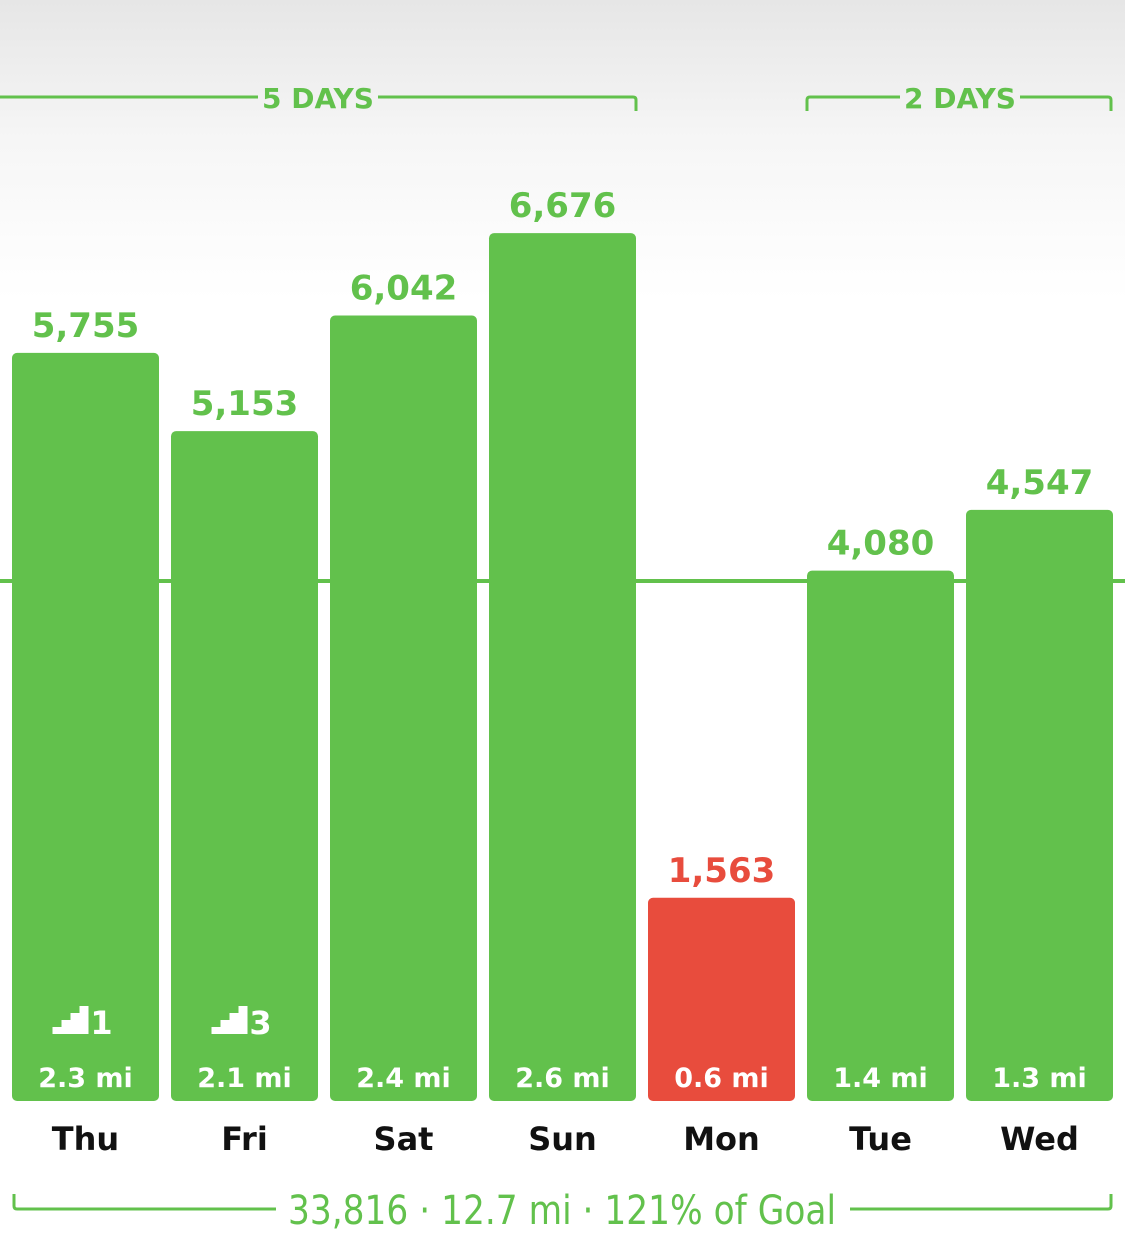 This screenshot has height=1254, width=1125. What do you see at coordinates (85, 727) in the screenshot?
I see `bar-thu` at bounding box center [85, 727].